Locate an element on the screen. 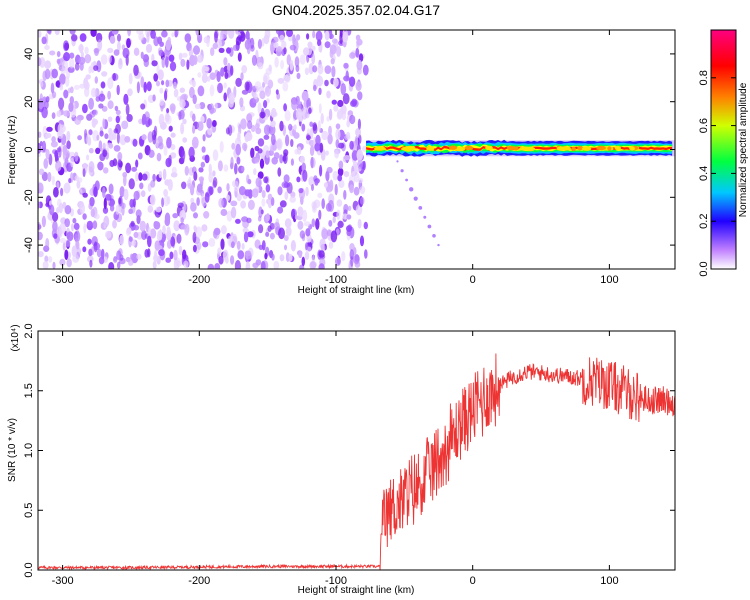 The height and width of the screenshot is (600, 750). colorbar-tick-label: 0.0 is located at coordinates (704, 268).